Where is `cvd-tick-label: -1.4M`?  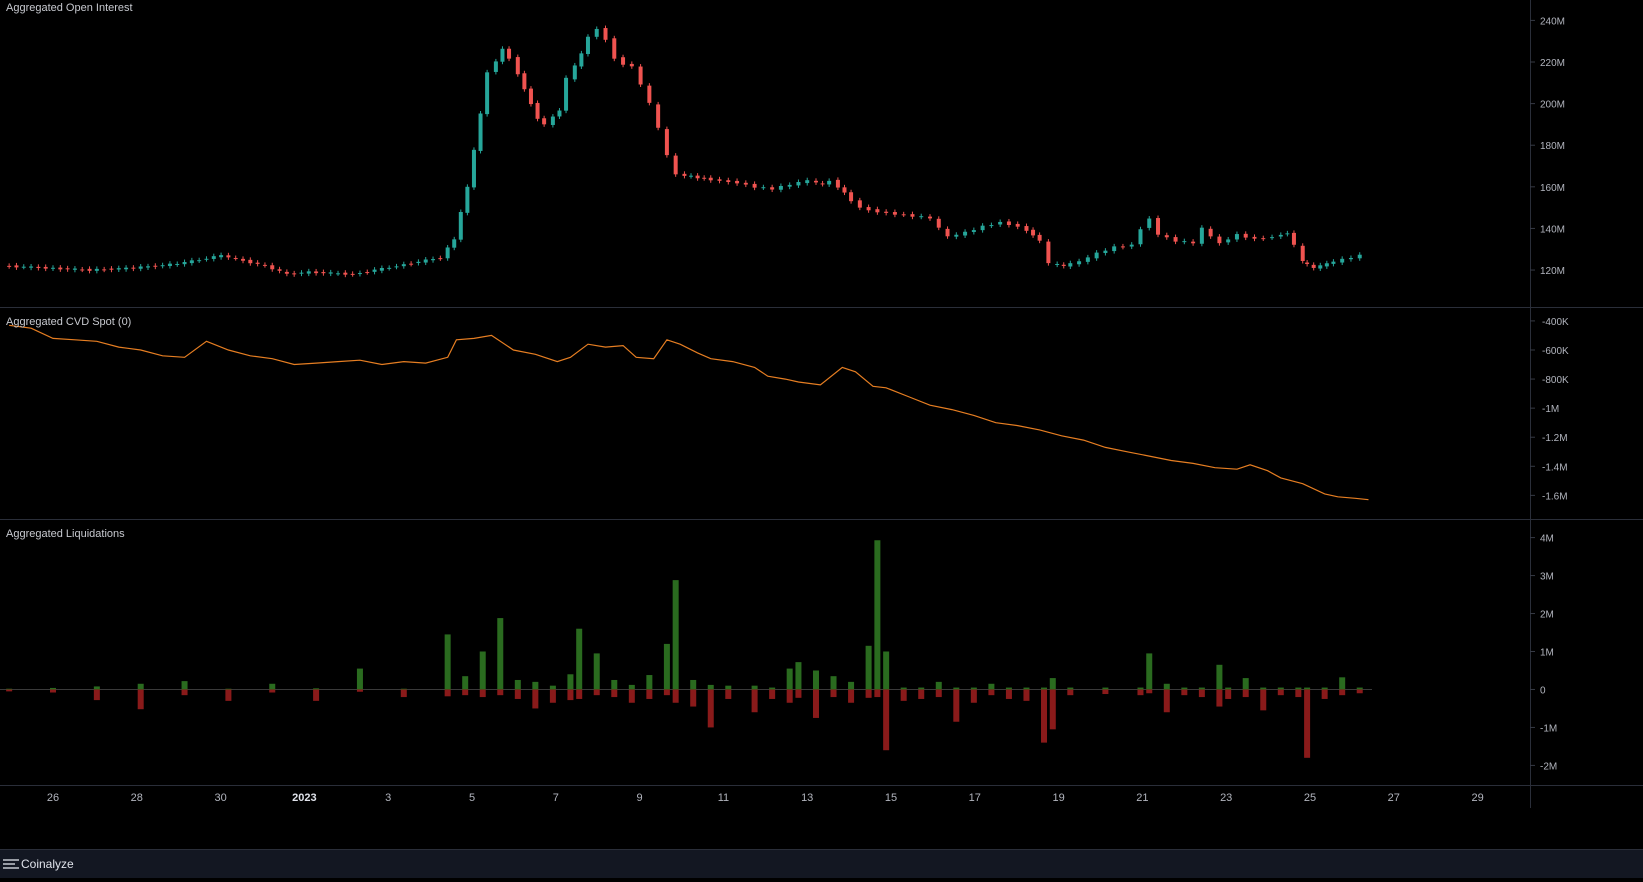
cvd-tick-label: -1.4M is located at coordinates (1555, 467).